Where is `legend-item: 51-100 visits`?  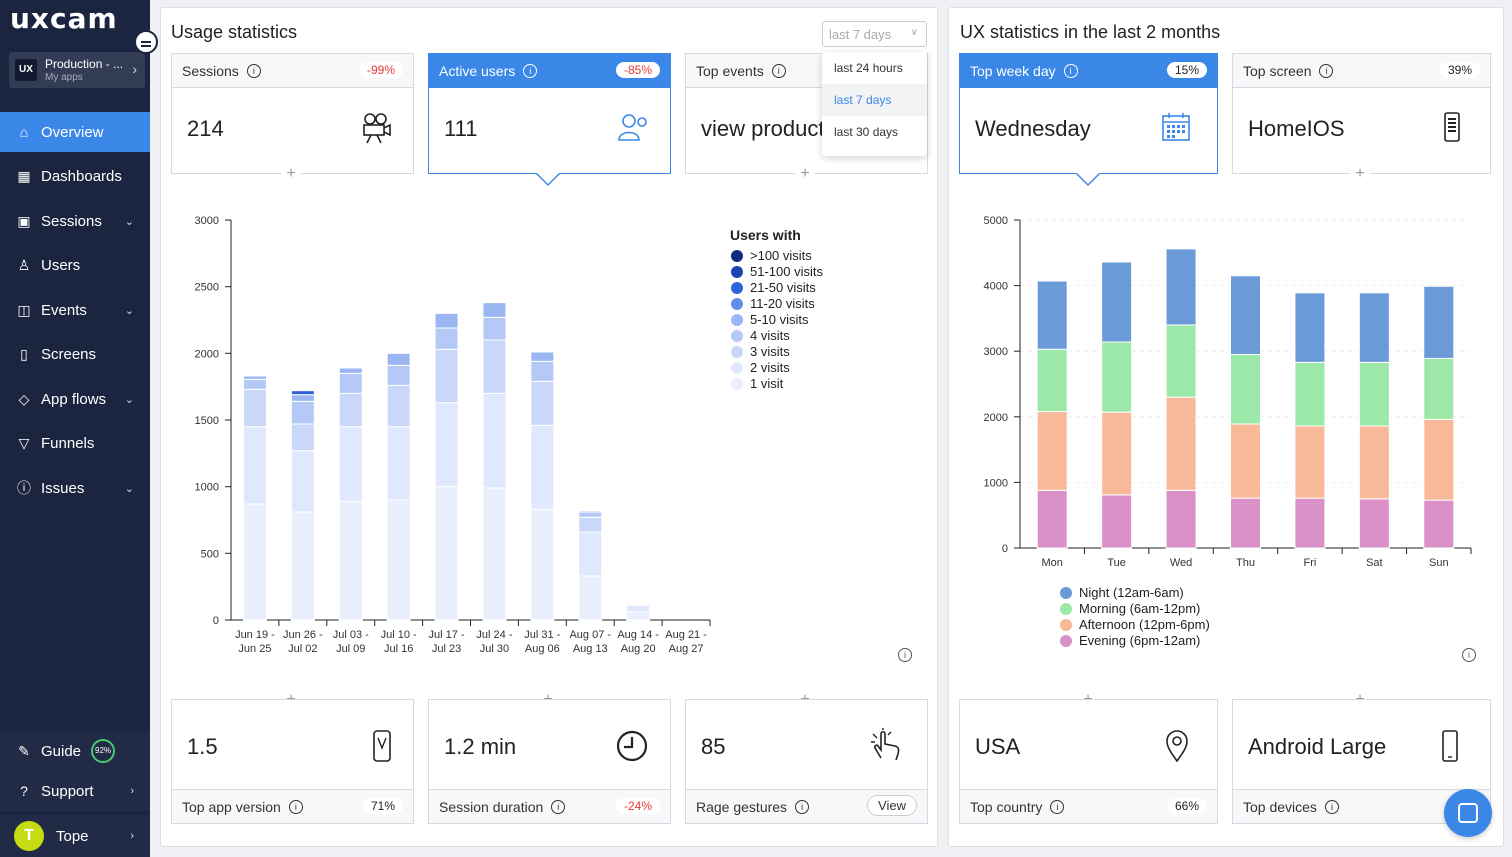
legend-item: 51-100 visits is located at coordinates (777, 271).